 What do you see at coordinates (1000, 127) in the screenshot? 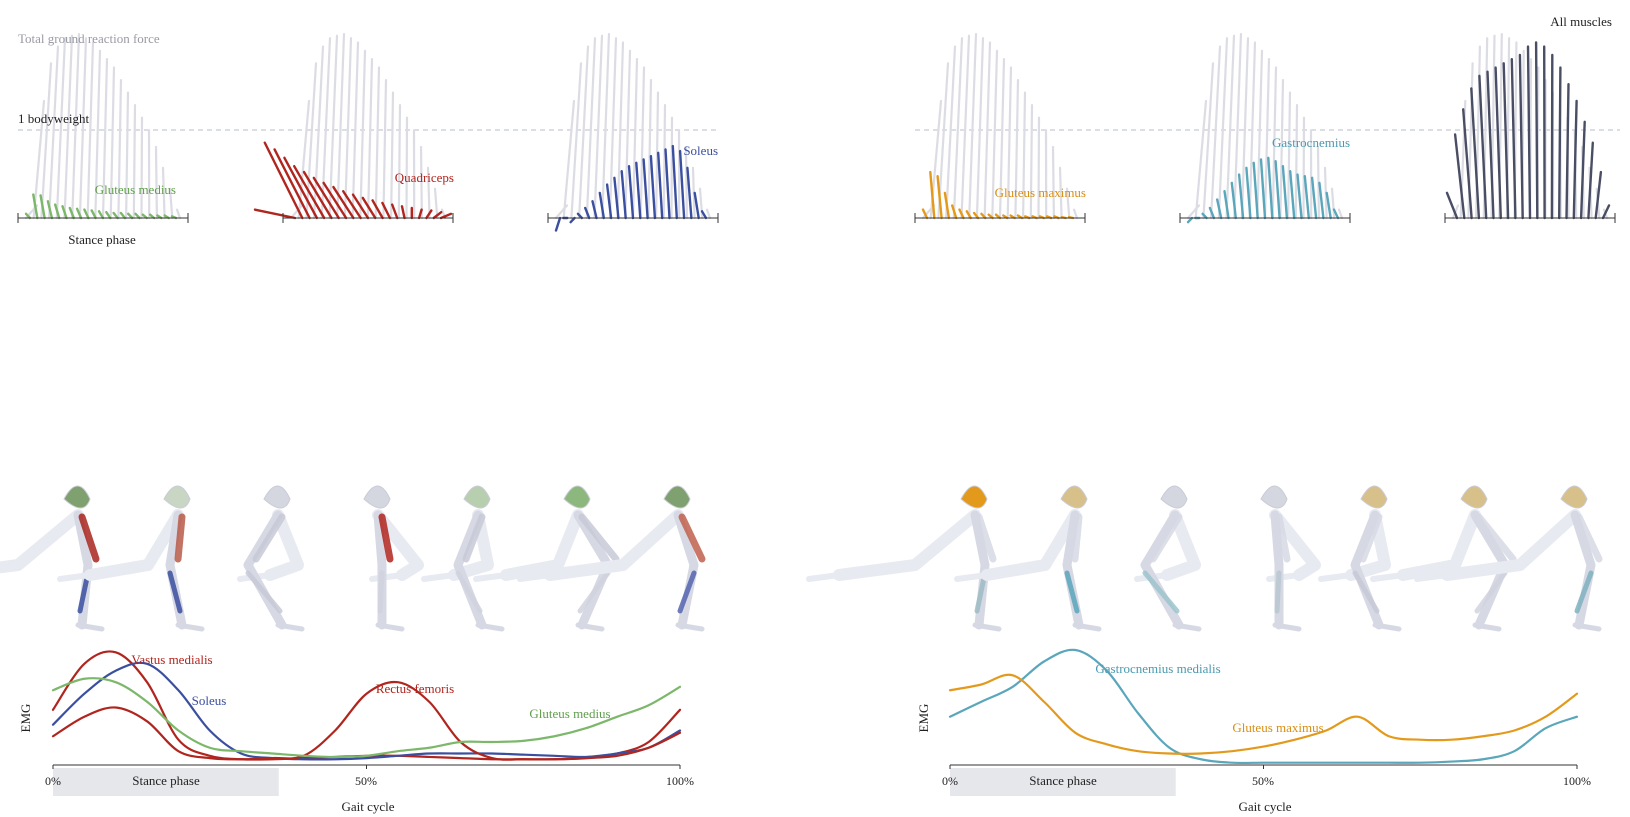
I see `force-panel-gluteus-maximus-force` at bounding box center [1000, 127].